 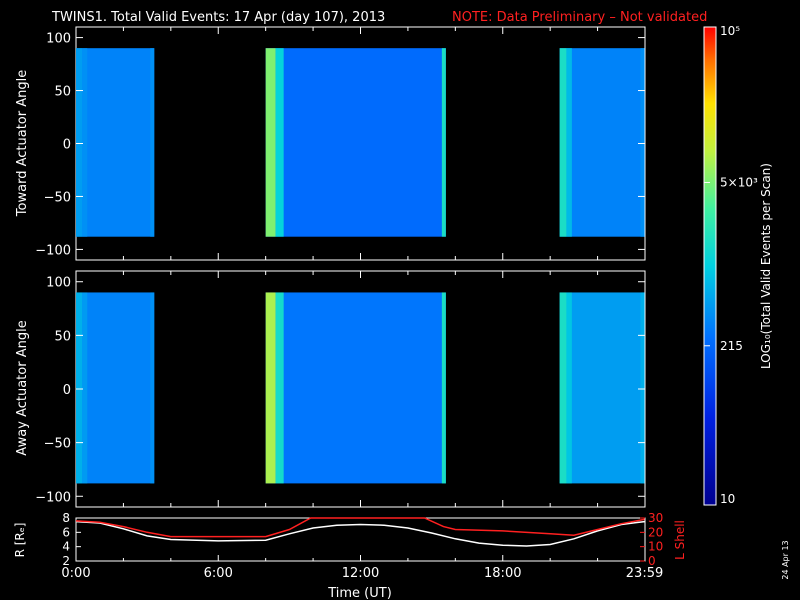 What do you see at coordinates (270, 388) in the screenshot?
I see `away-block-1-leading-edge` at bounding box center [270, 388].